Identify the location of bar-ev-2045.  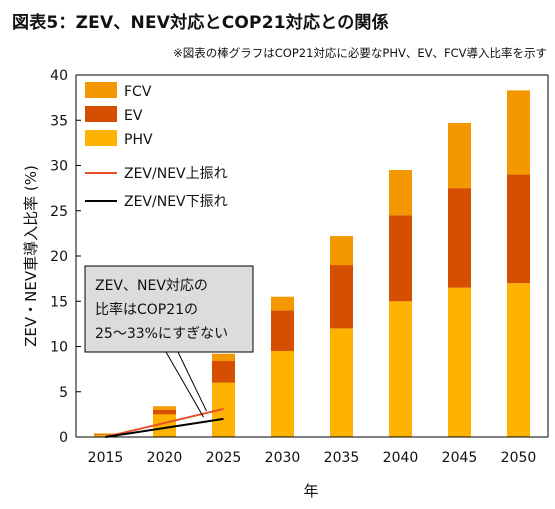
(459, 238).